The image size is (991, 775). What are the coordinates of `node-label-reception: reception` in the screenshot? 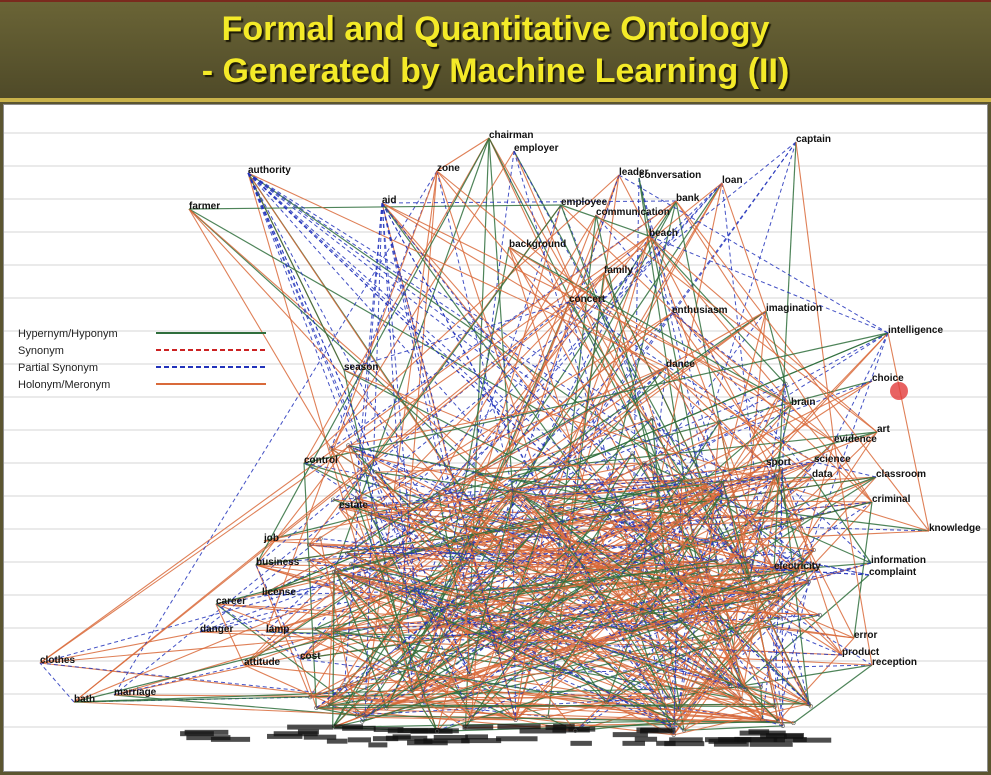 It's located at (894, 662).